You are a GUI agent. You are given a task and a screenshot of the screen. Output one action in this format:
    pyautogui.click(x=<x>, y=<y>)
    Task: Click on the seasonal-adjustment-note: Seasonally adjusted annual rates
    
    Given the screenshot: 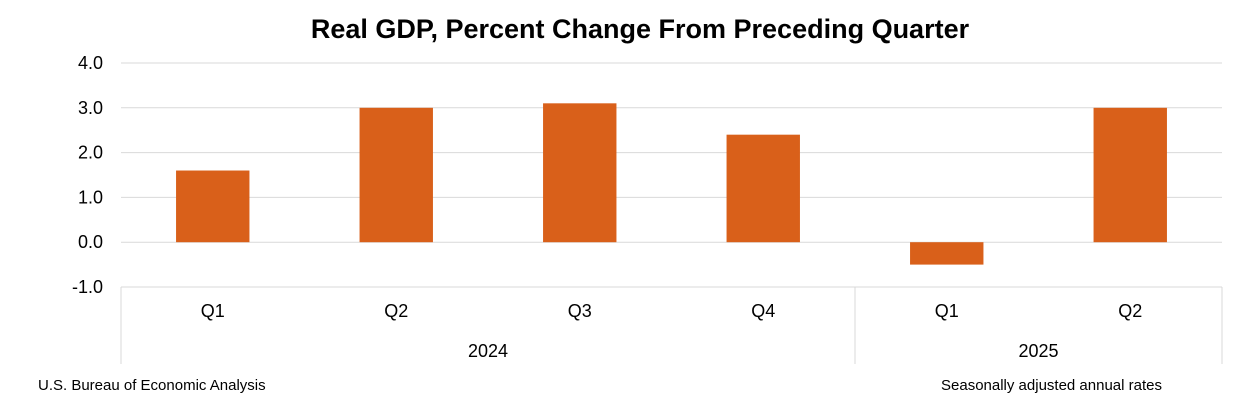 What is the action you would take?
    pyautogui.click(x=1051, y=385)
    